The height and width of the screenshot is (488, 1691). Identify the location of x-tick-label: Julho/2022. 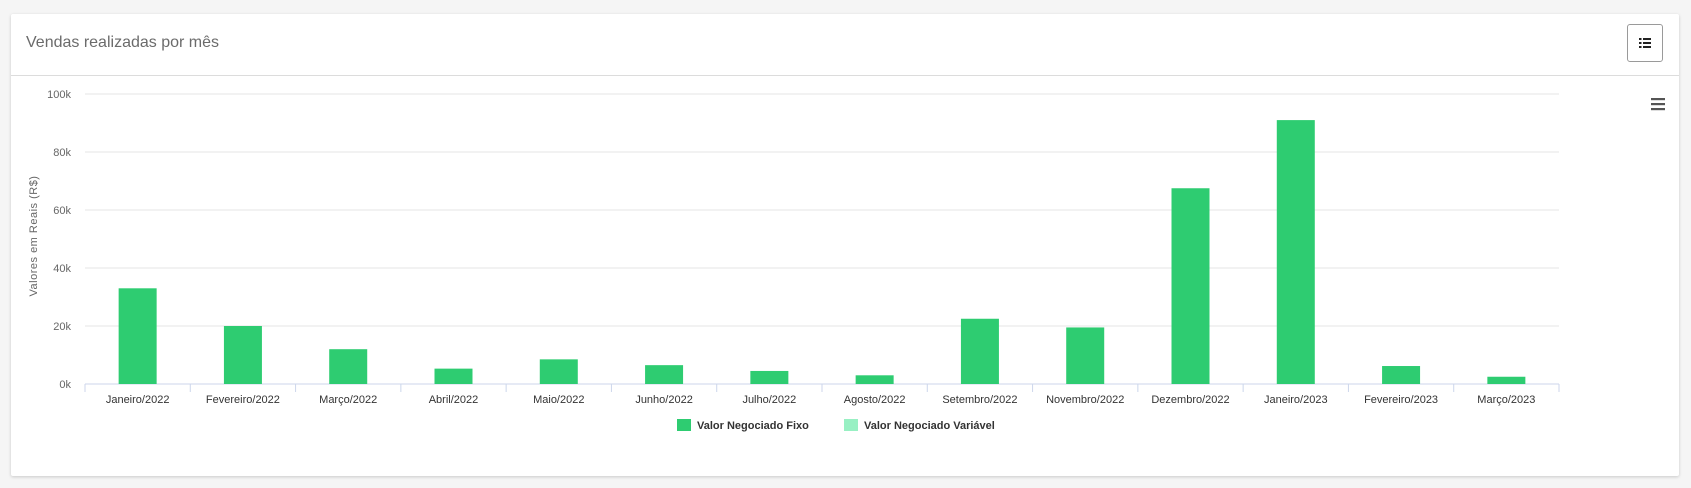
(769, 400).